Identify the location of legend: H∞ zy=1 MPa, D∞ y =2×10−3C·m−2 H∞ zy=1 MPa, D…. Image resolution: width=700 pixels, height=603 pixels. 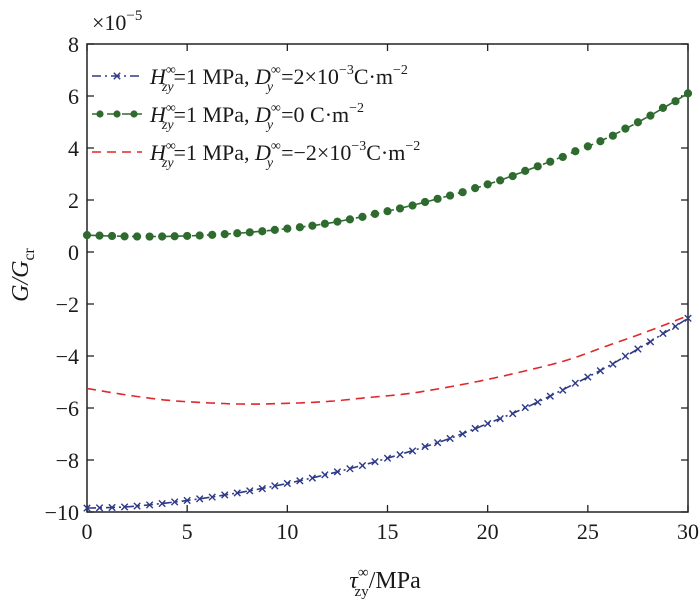
(256, 117).